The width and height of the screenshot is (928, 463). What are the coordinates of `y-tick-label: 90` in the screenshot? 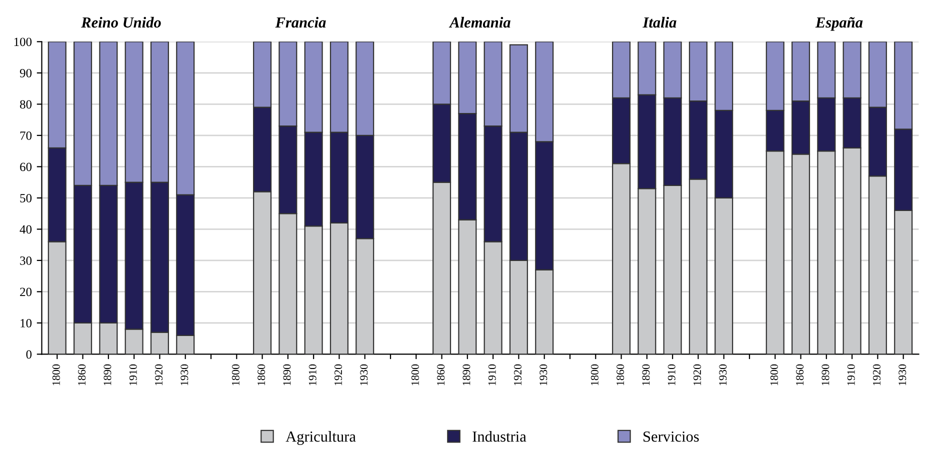 It's located at (26, 73).